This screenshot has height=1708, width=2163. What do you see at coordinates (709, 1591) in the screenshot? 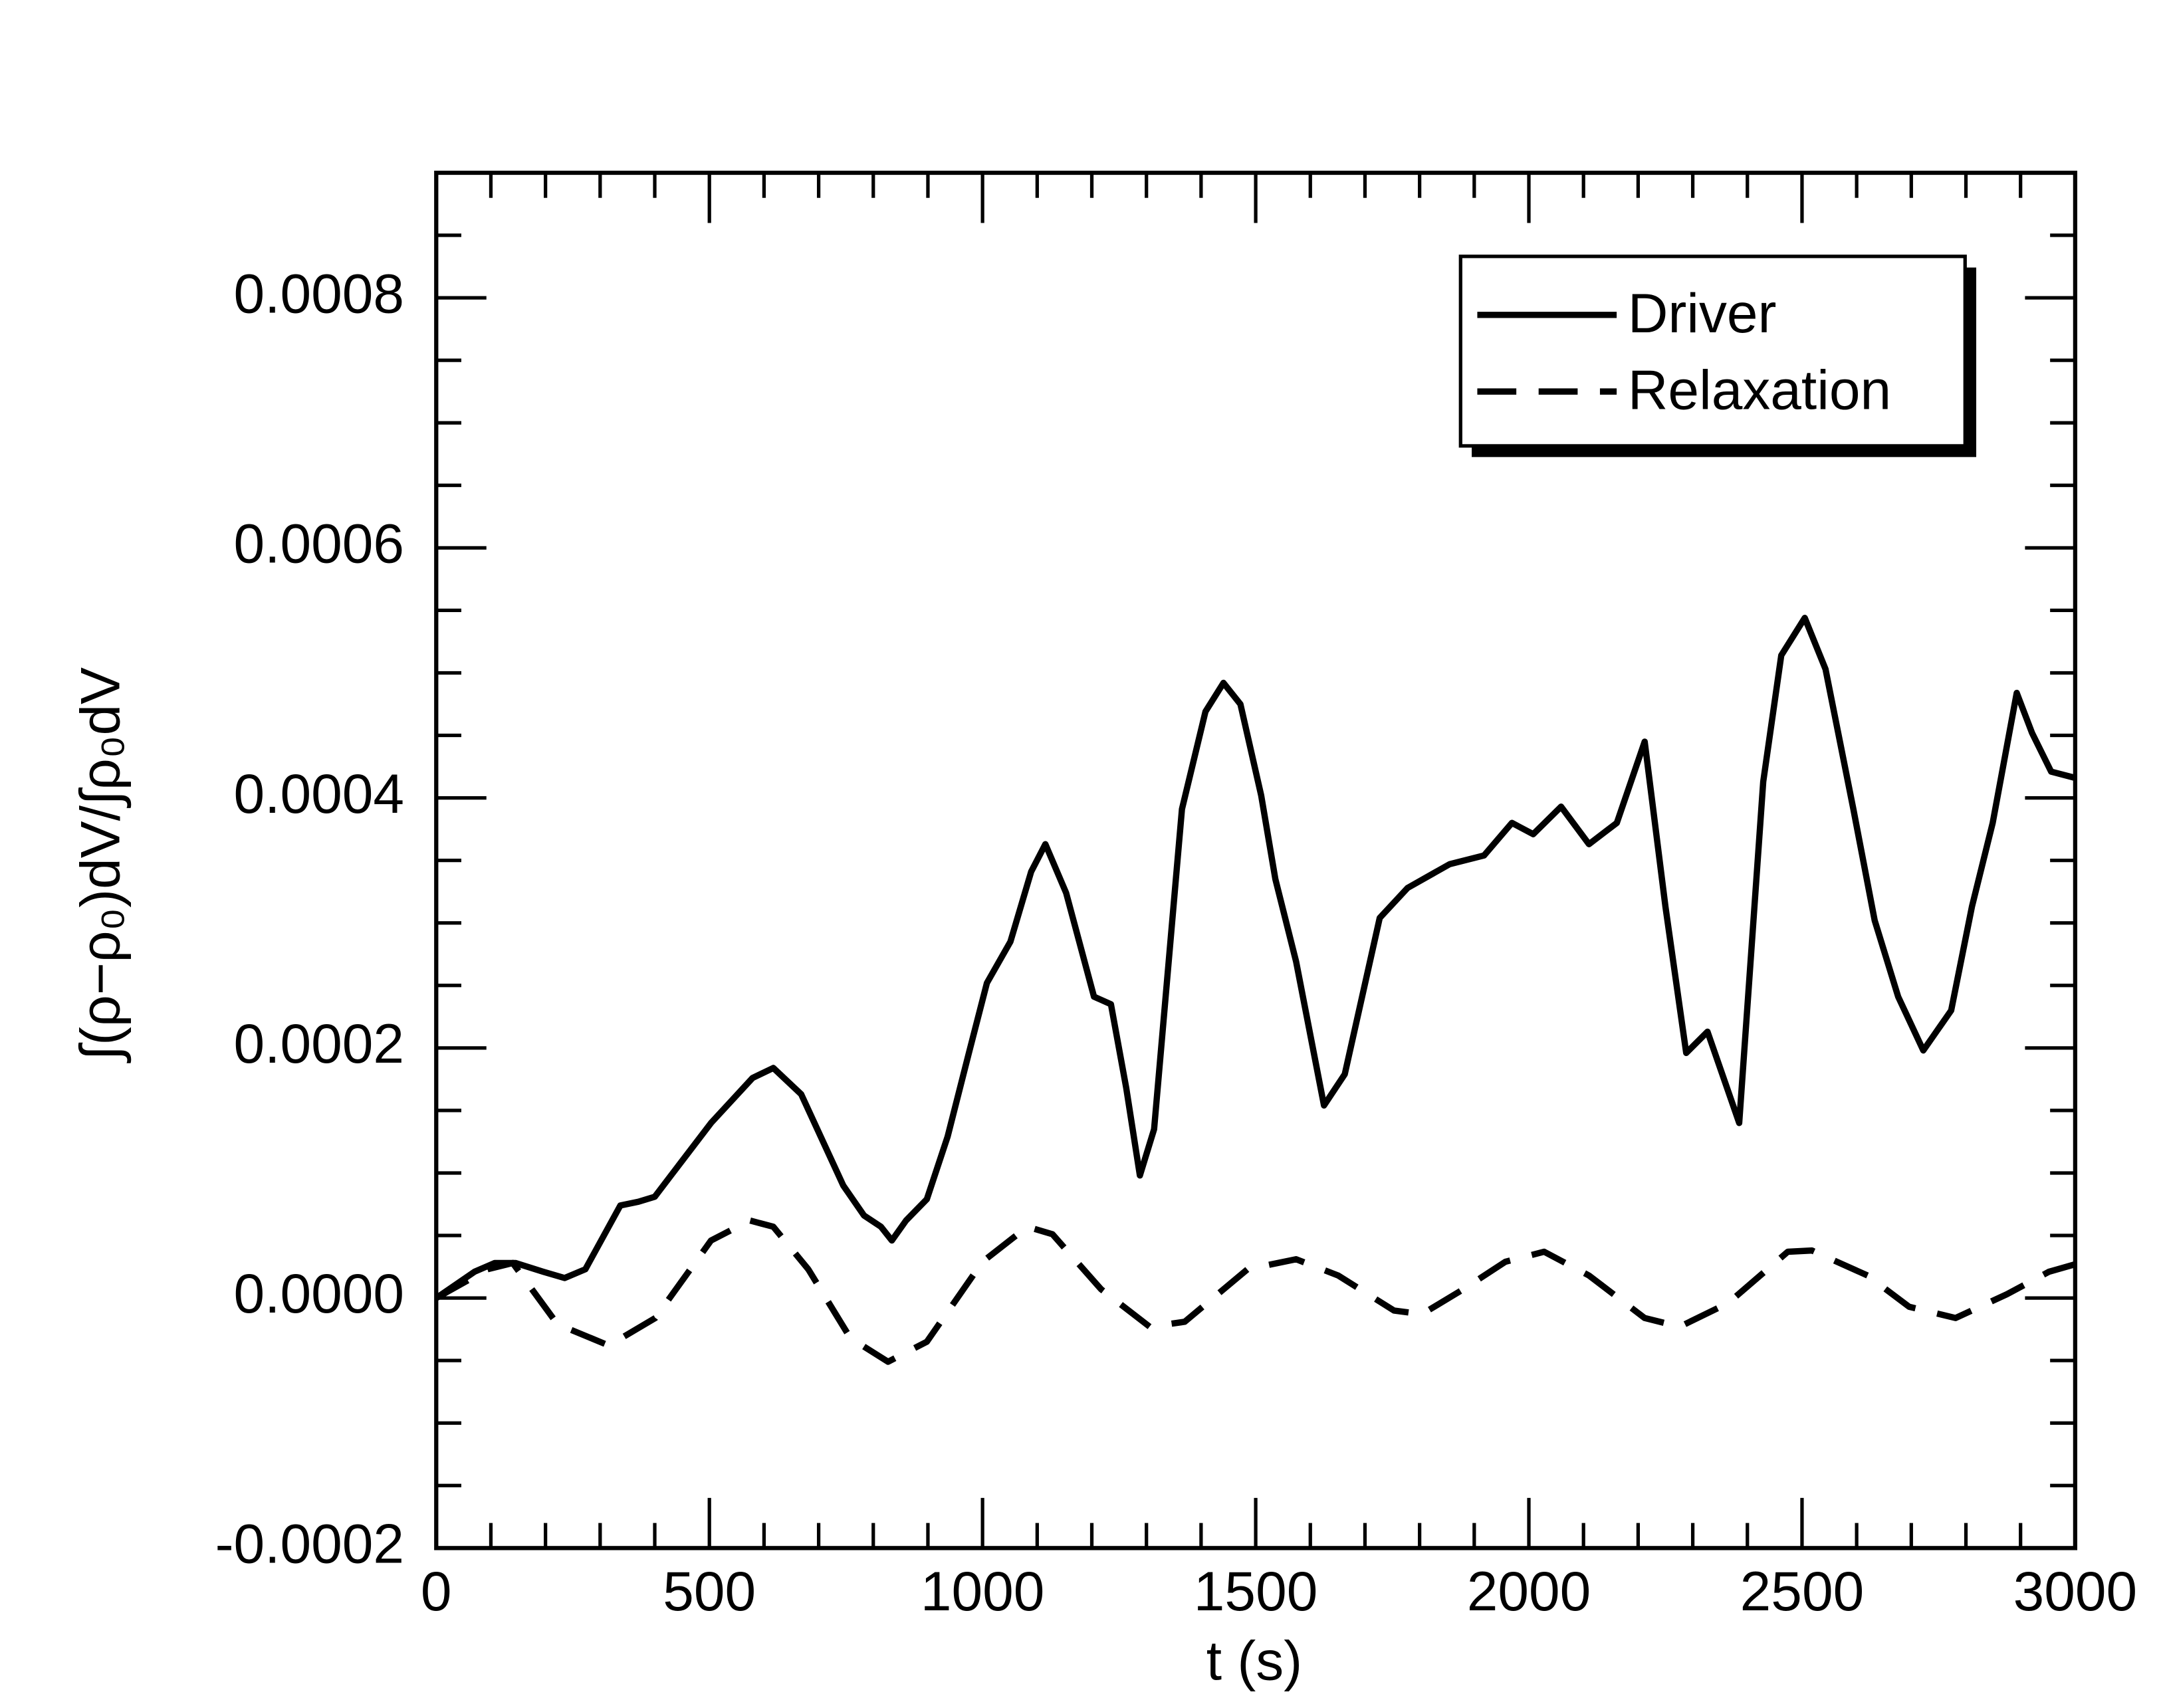
I see `x-tick-label: 500` at bounding box center [709, 1591].